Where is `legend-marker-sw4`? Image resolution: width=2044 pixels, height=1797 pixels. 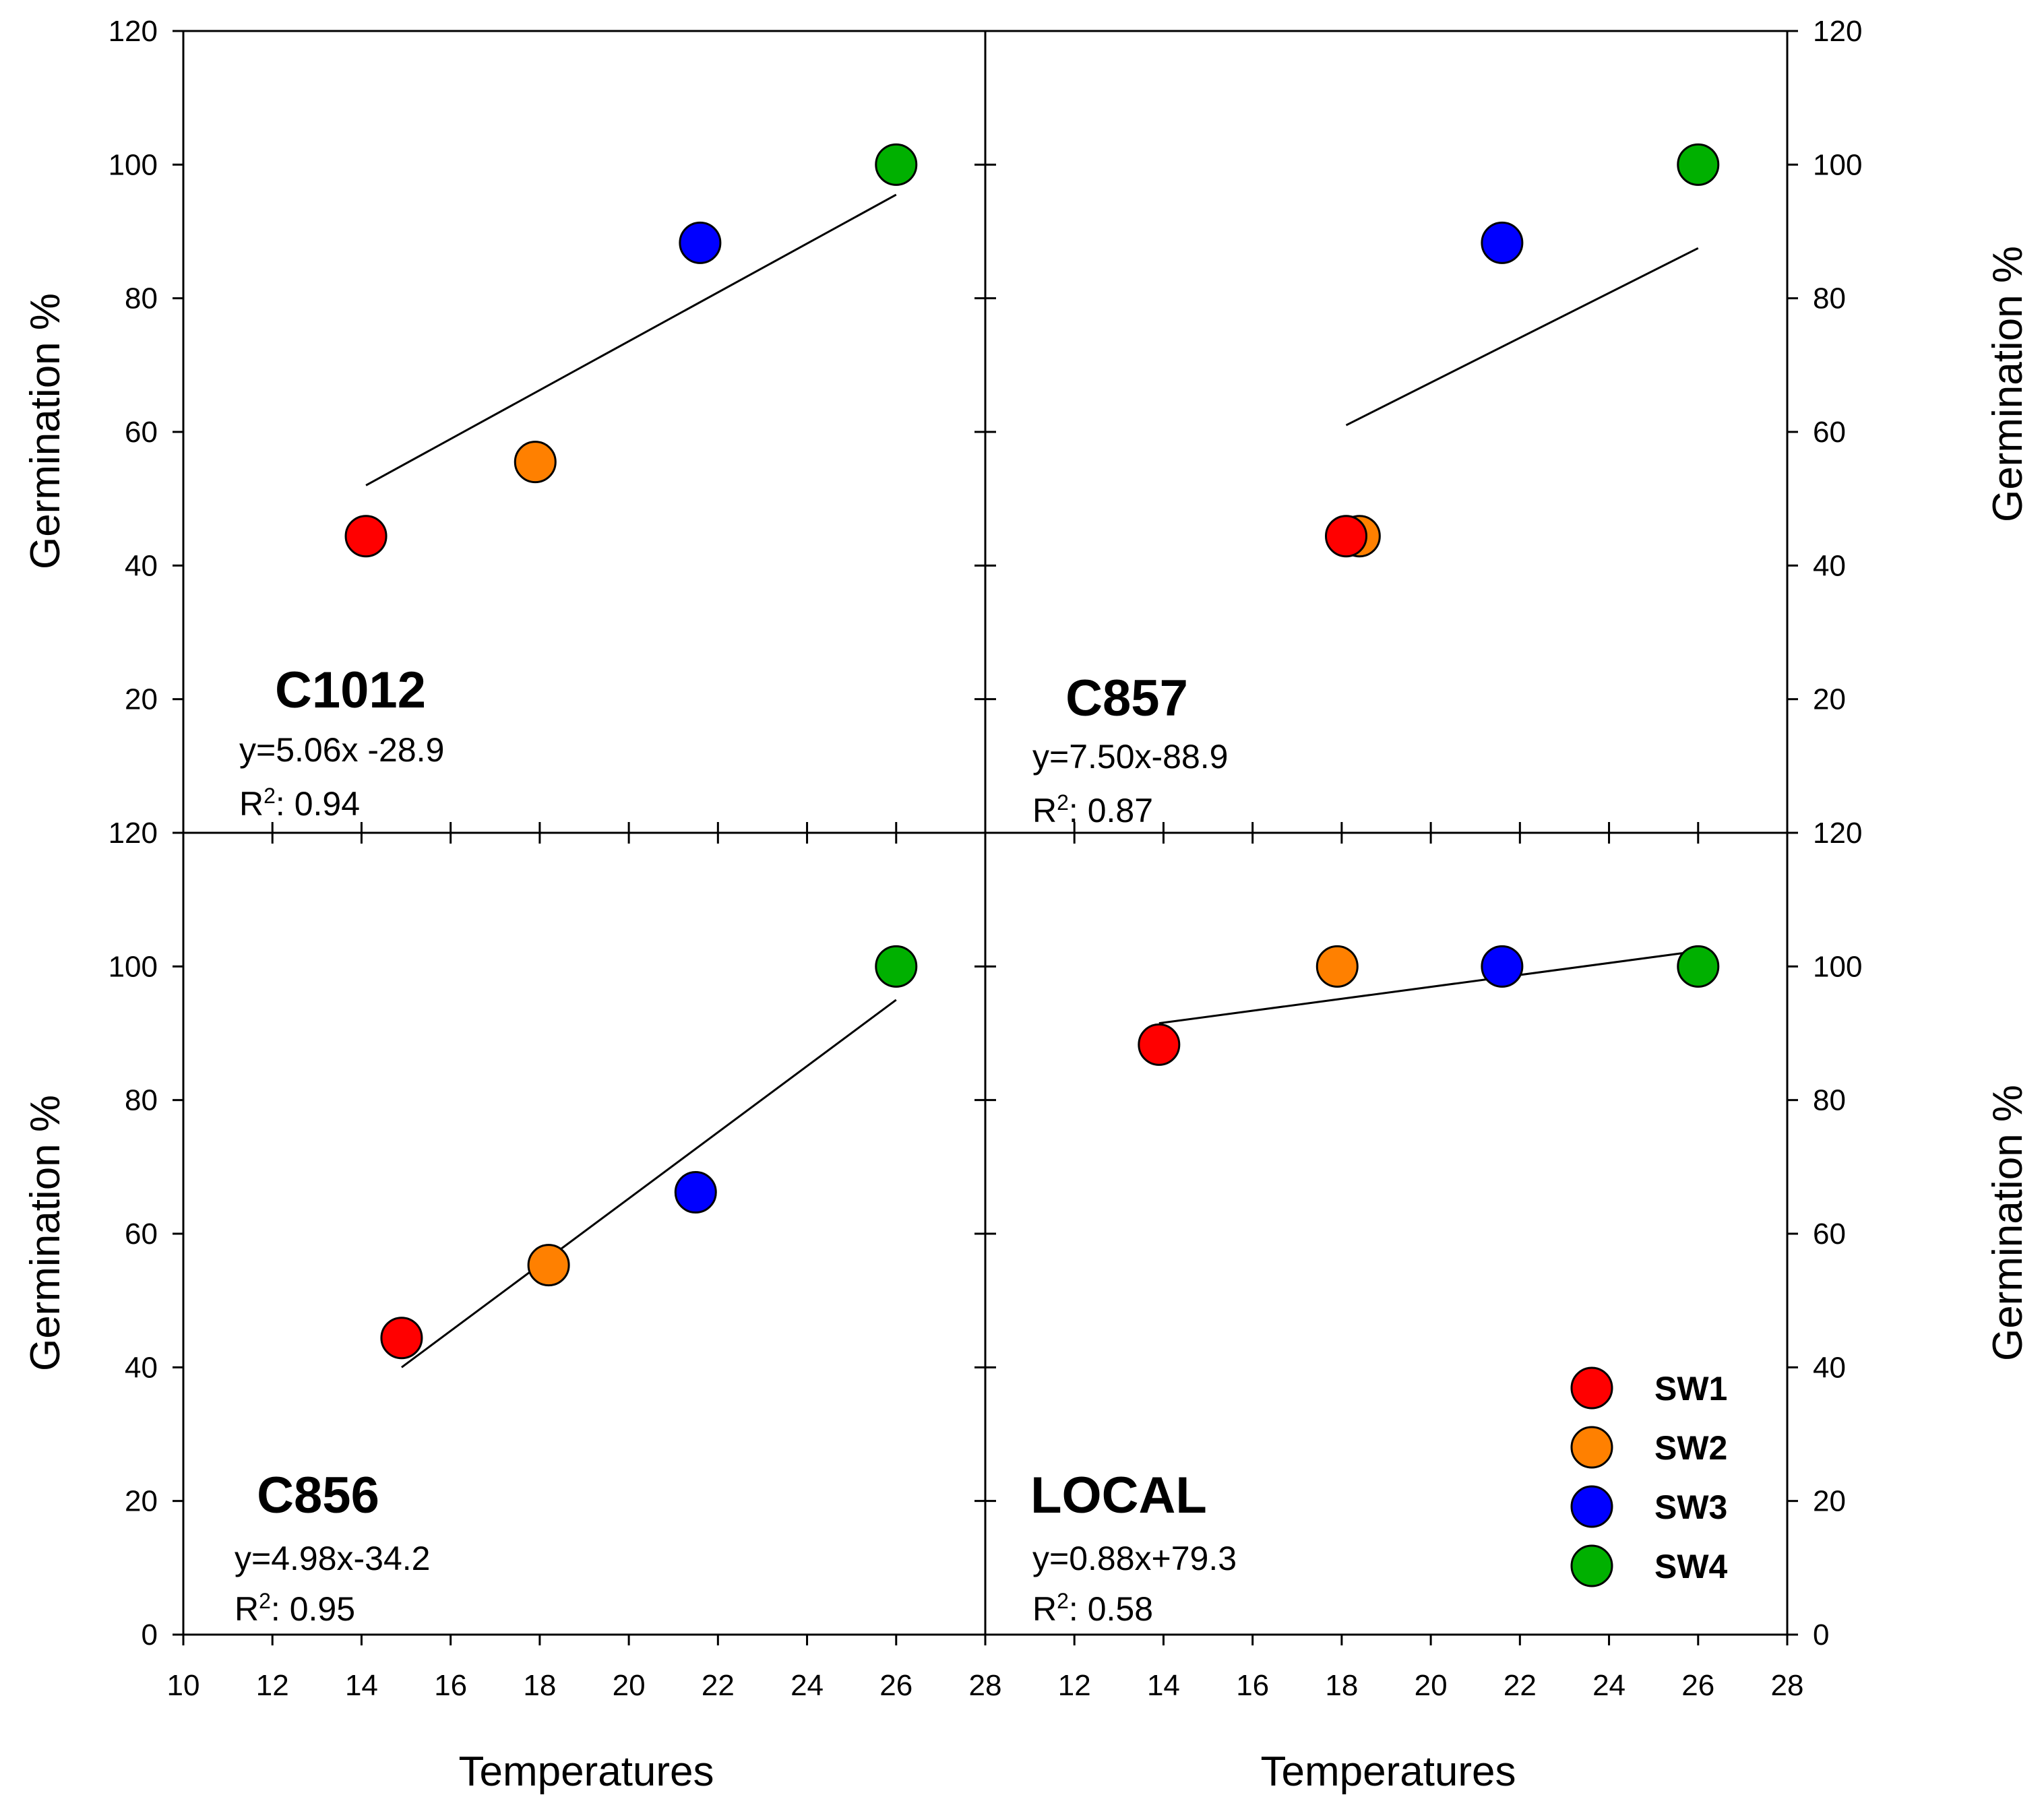
legend-marker-sw4 is located at coordinates (1591, 1566).